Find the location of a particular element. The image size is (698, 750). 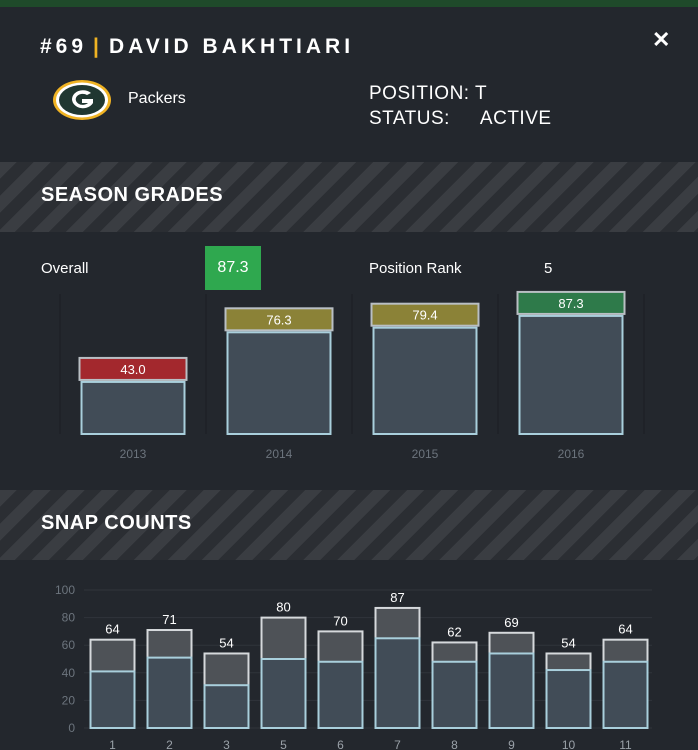

snap-week-label: 11 is located at coordinates (625, 744).